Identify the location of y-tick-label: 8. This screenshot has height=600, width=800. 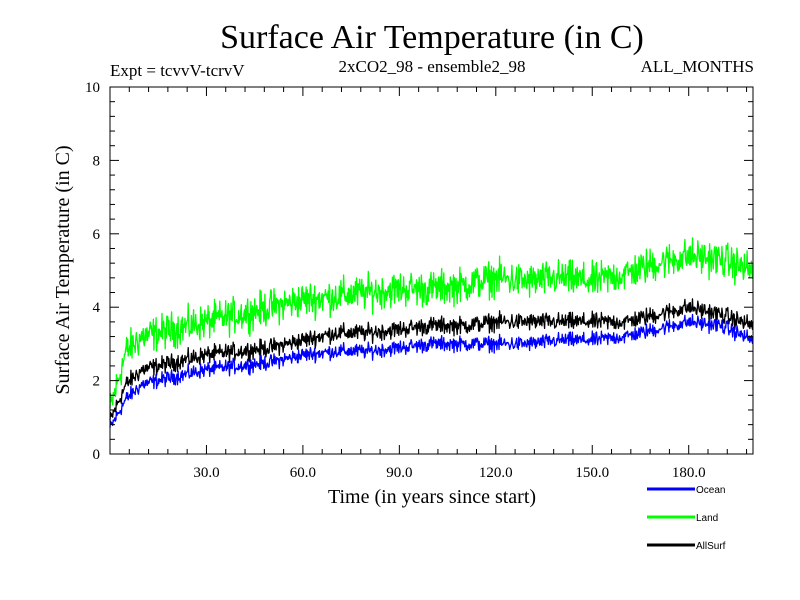
(97, 161).